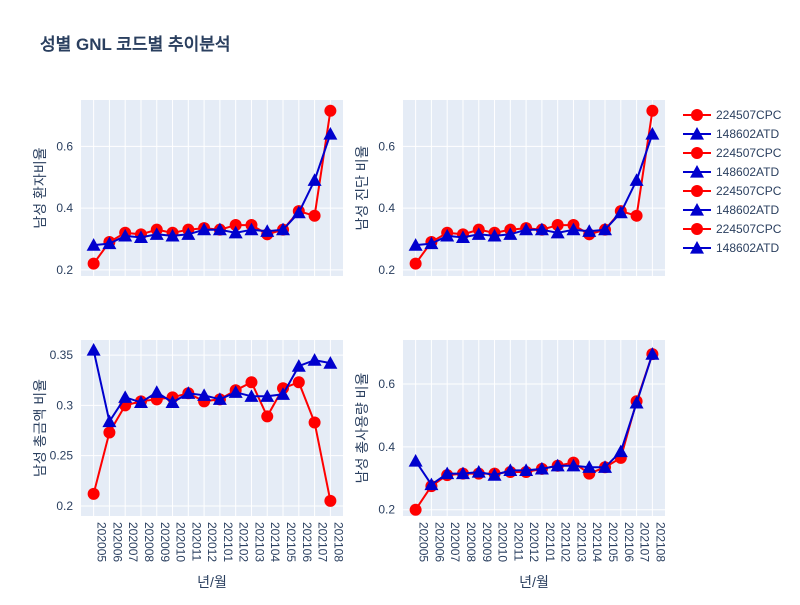  What do you see at coordinates (487, 542) in the screenshot?
I see `x-tick-label: 202009` at bounding box center [487, 542].